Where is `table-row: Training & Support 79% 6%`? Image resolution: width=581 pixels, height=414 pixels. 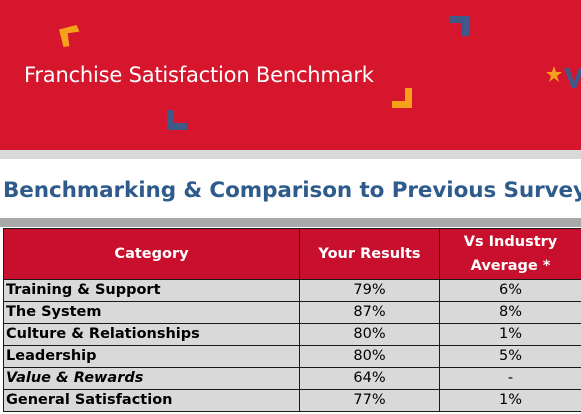 table-row: Training & Support 79% 6% is located at coordinates (292, 290).